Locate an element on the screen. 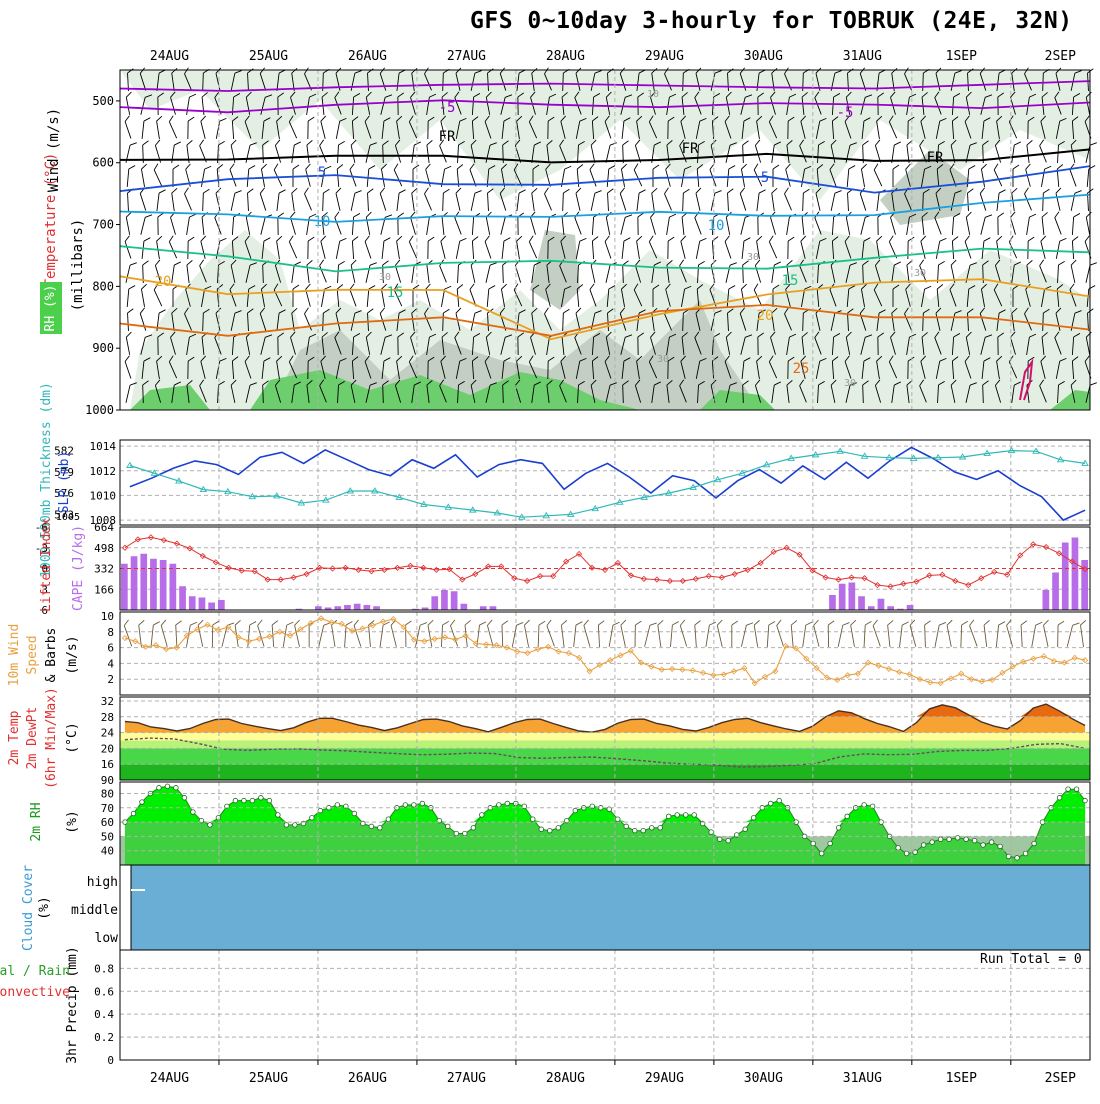 This screenshot has height=1104, width=1100. cloud-ytick-label: high is located at coordinates (102, 882).